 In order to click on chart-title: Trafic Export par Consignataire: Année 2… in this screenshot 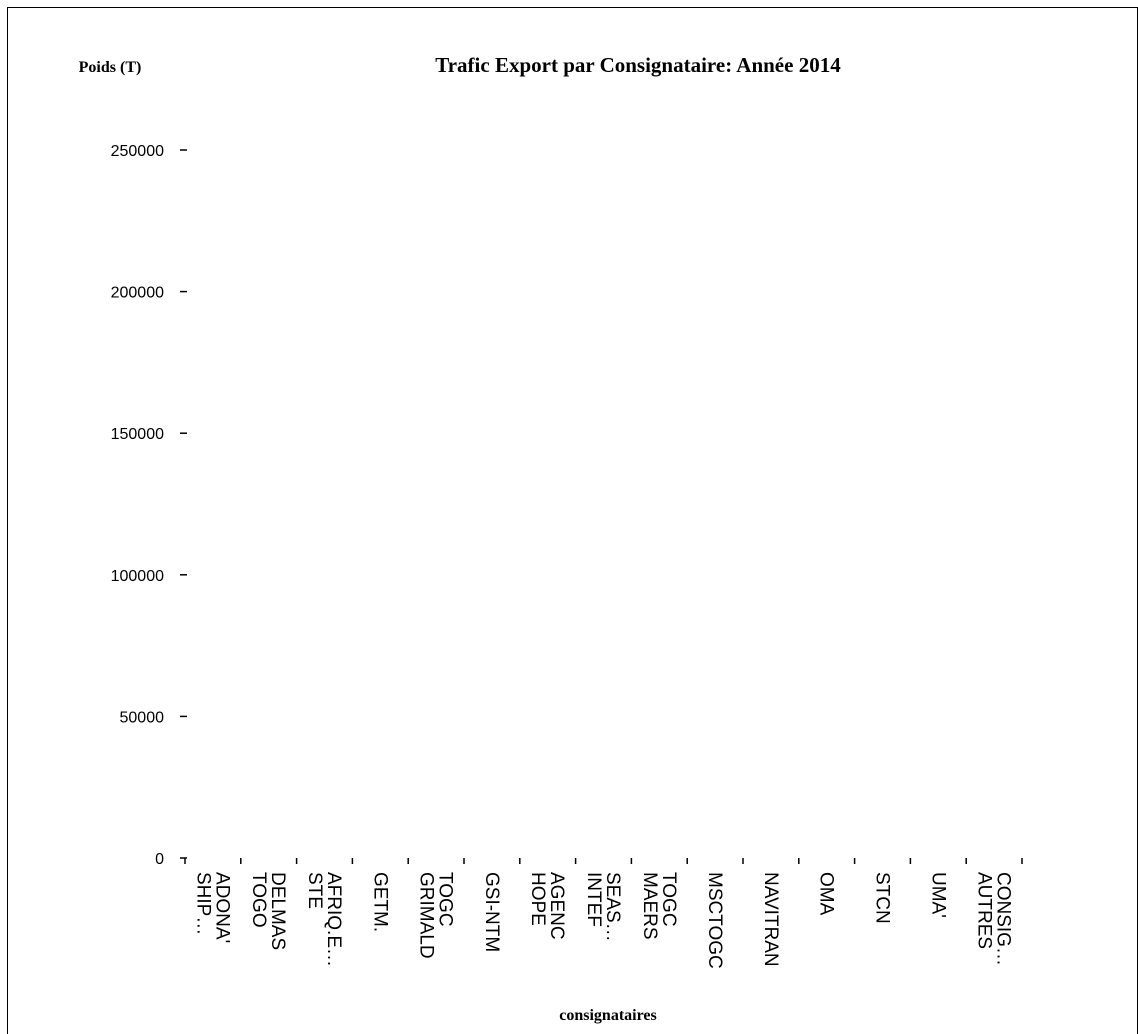, I will do `click(638, 65)`.